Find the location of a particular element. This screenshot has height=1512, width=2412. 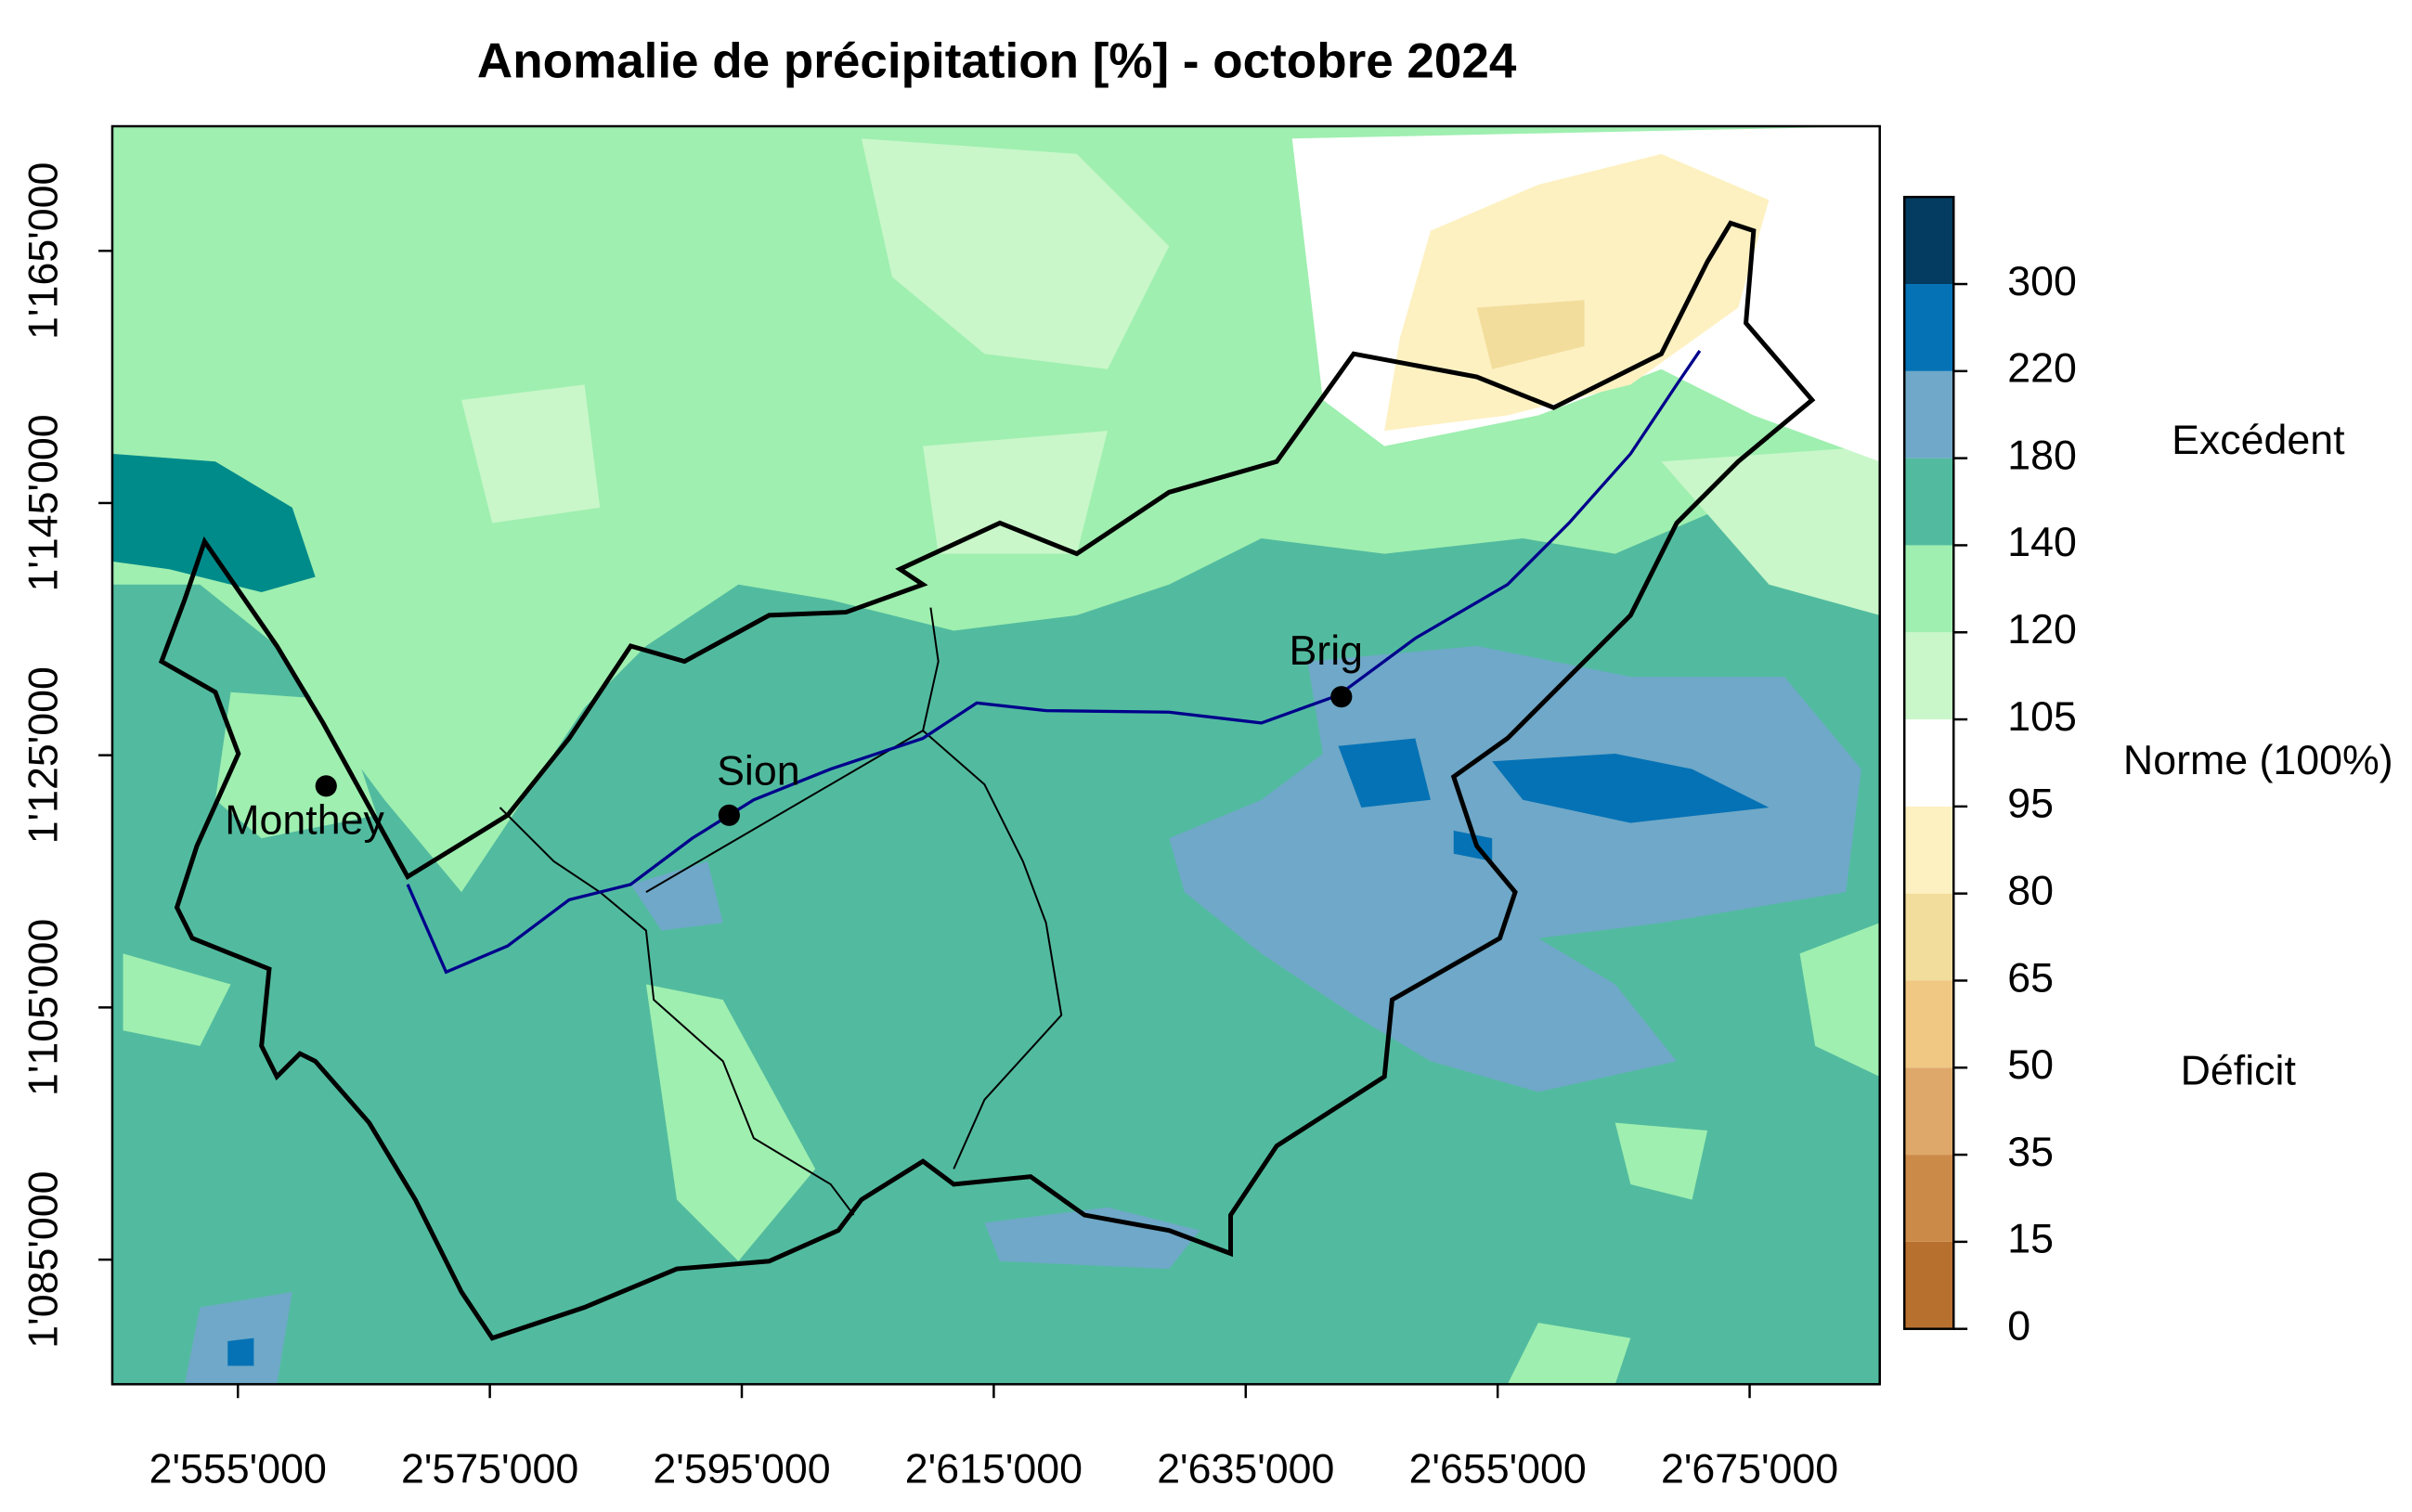

y-tick-label: 1'085'000 is located at coordinates (44, 1260).